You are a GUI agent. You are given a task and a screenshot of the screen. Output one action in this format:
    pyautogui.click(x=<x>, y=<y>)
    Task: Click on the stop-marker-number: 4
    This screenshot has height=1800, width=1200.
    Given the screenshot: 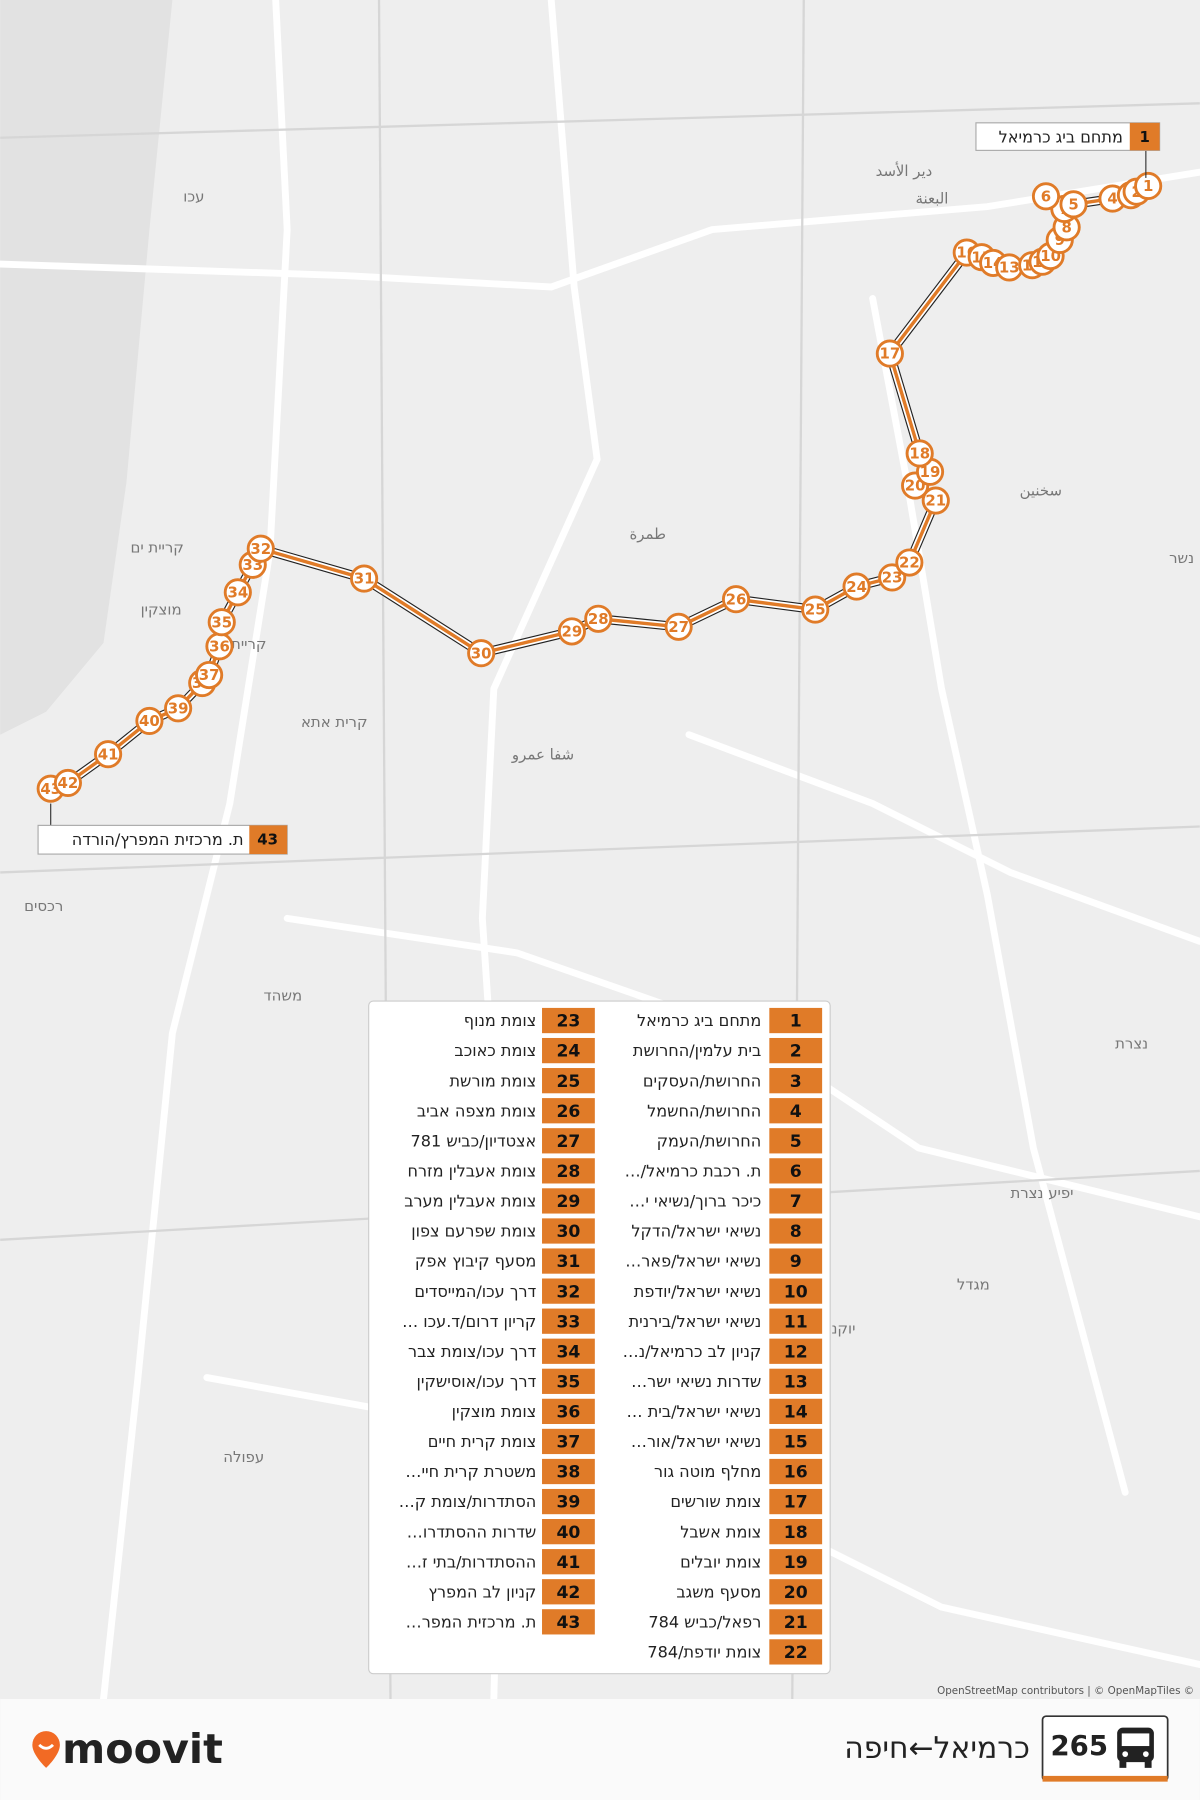 What is the action you would take?
    pyautogui.click(x=1112, y=199)
    